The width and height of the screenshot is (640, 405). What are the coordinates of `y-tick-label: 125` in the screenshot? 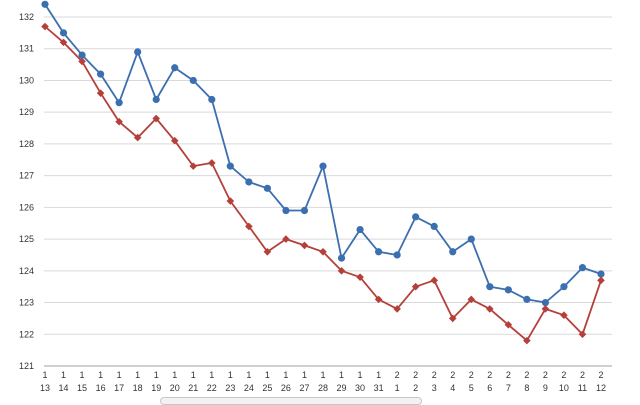 It's located at (26, 239).